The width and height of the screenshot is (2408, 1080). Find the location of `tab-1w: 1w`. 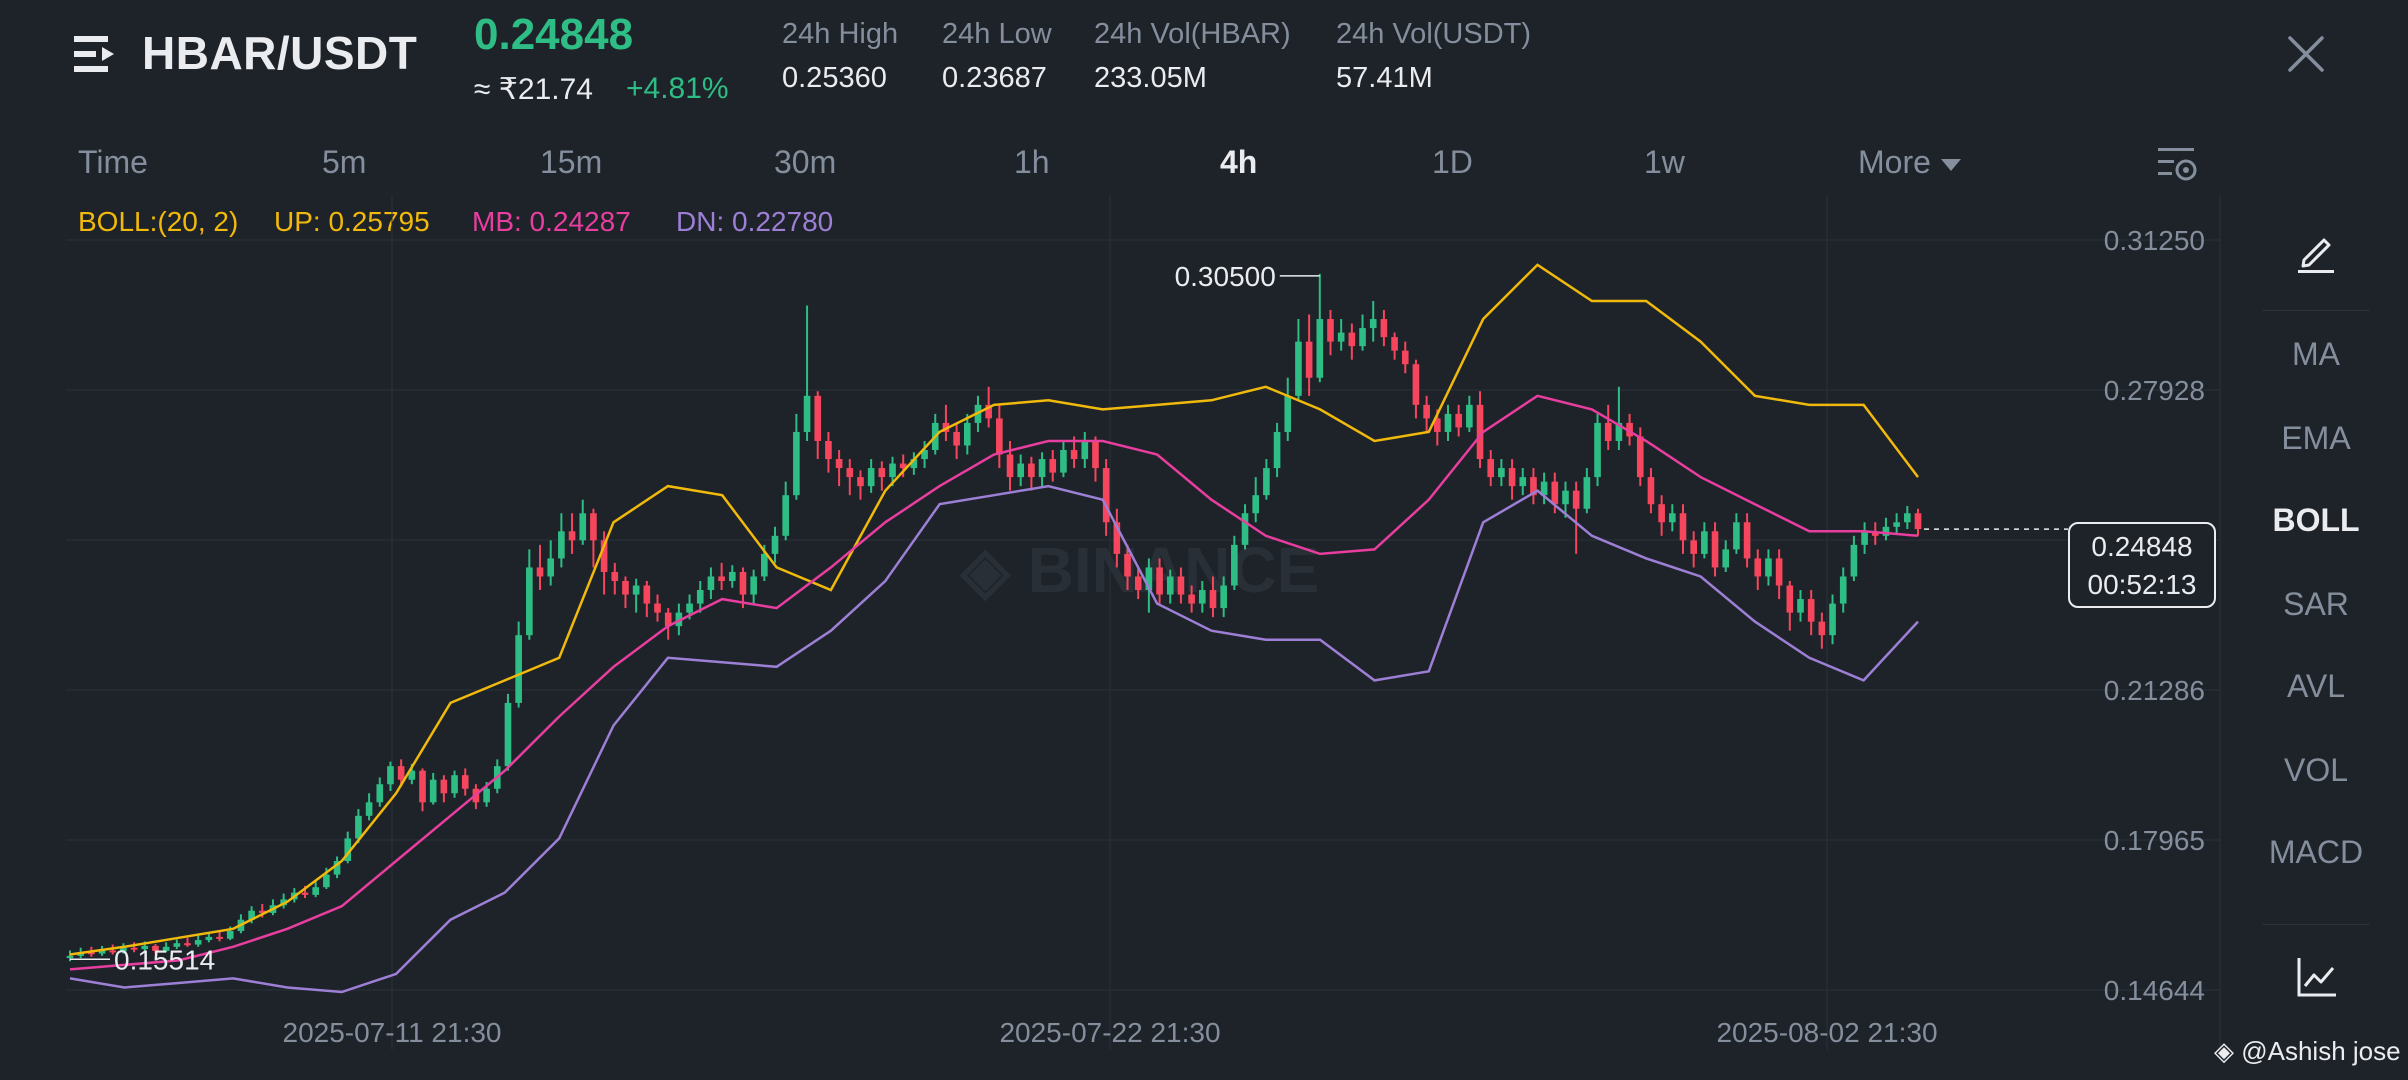

tab-1w: 1w is located at coordinates (1664, 162).